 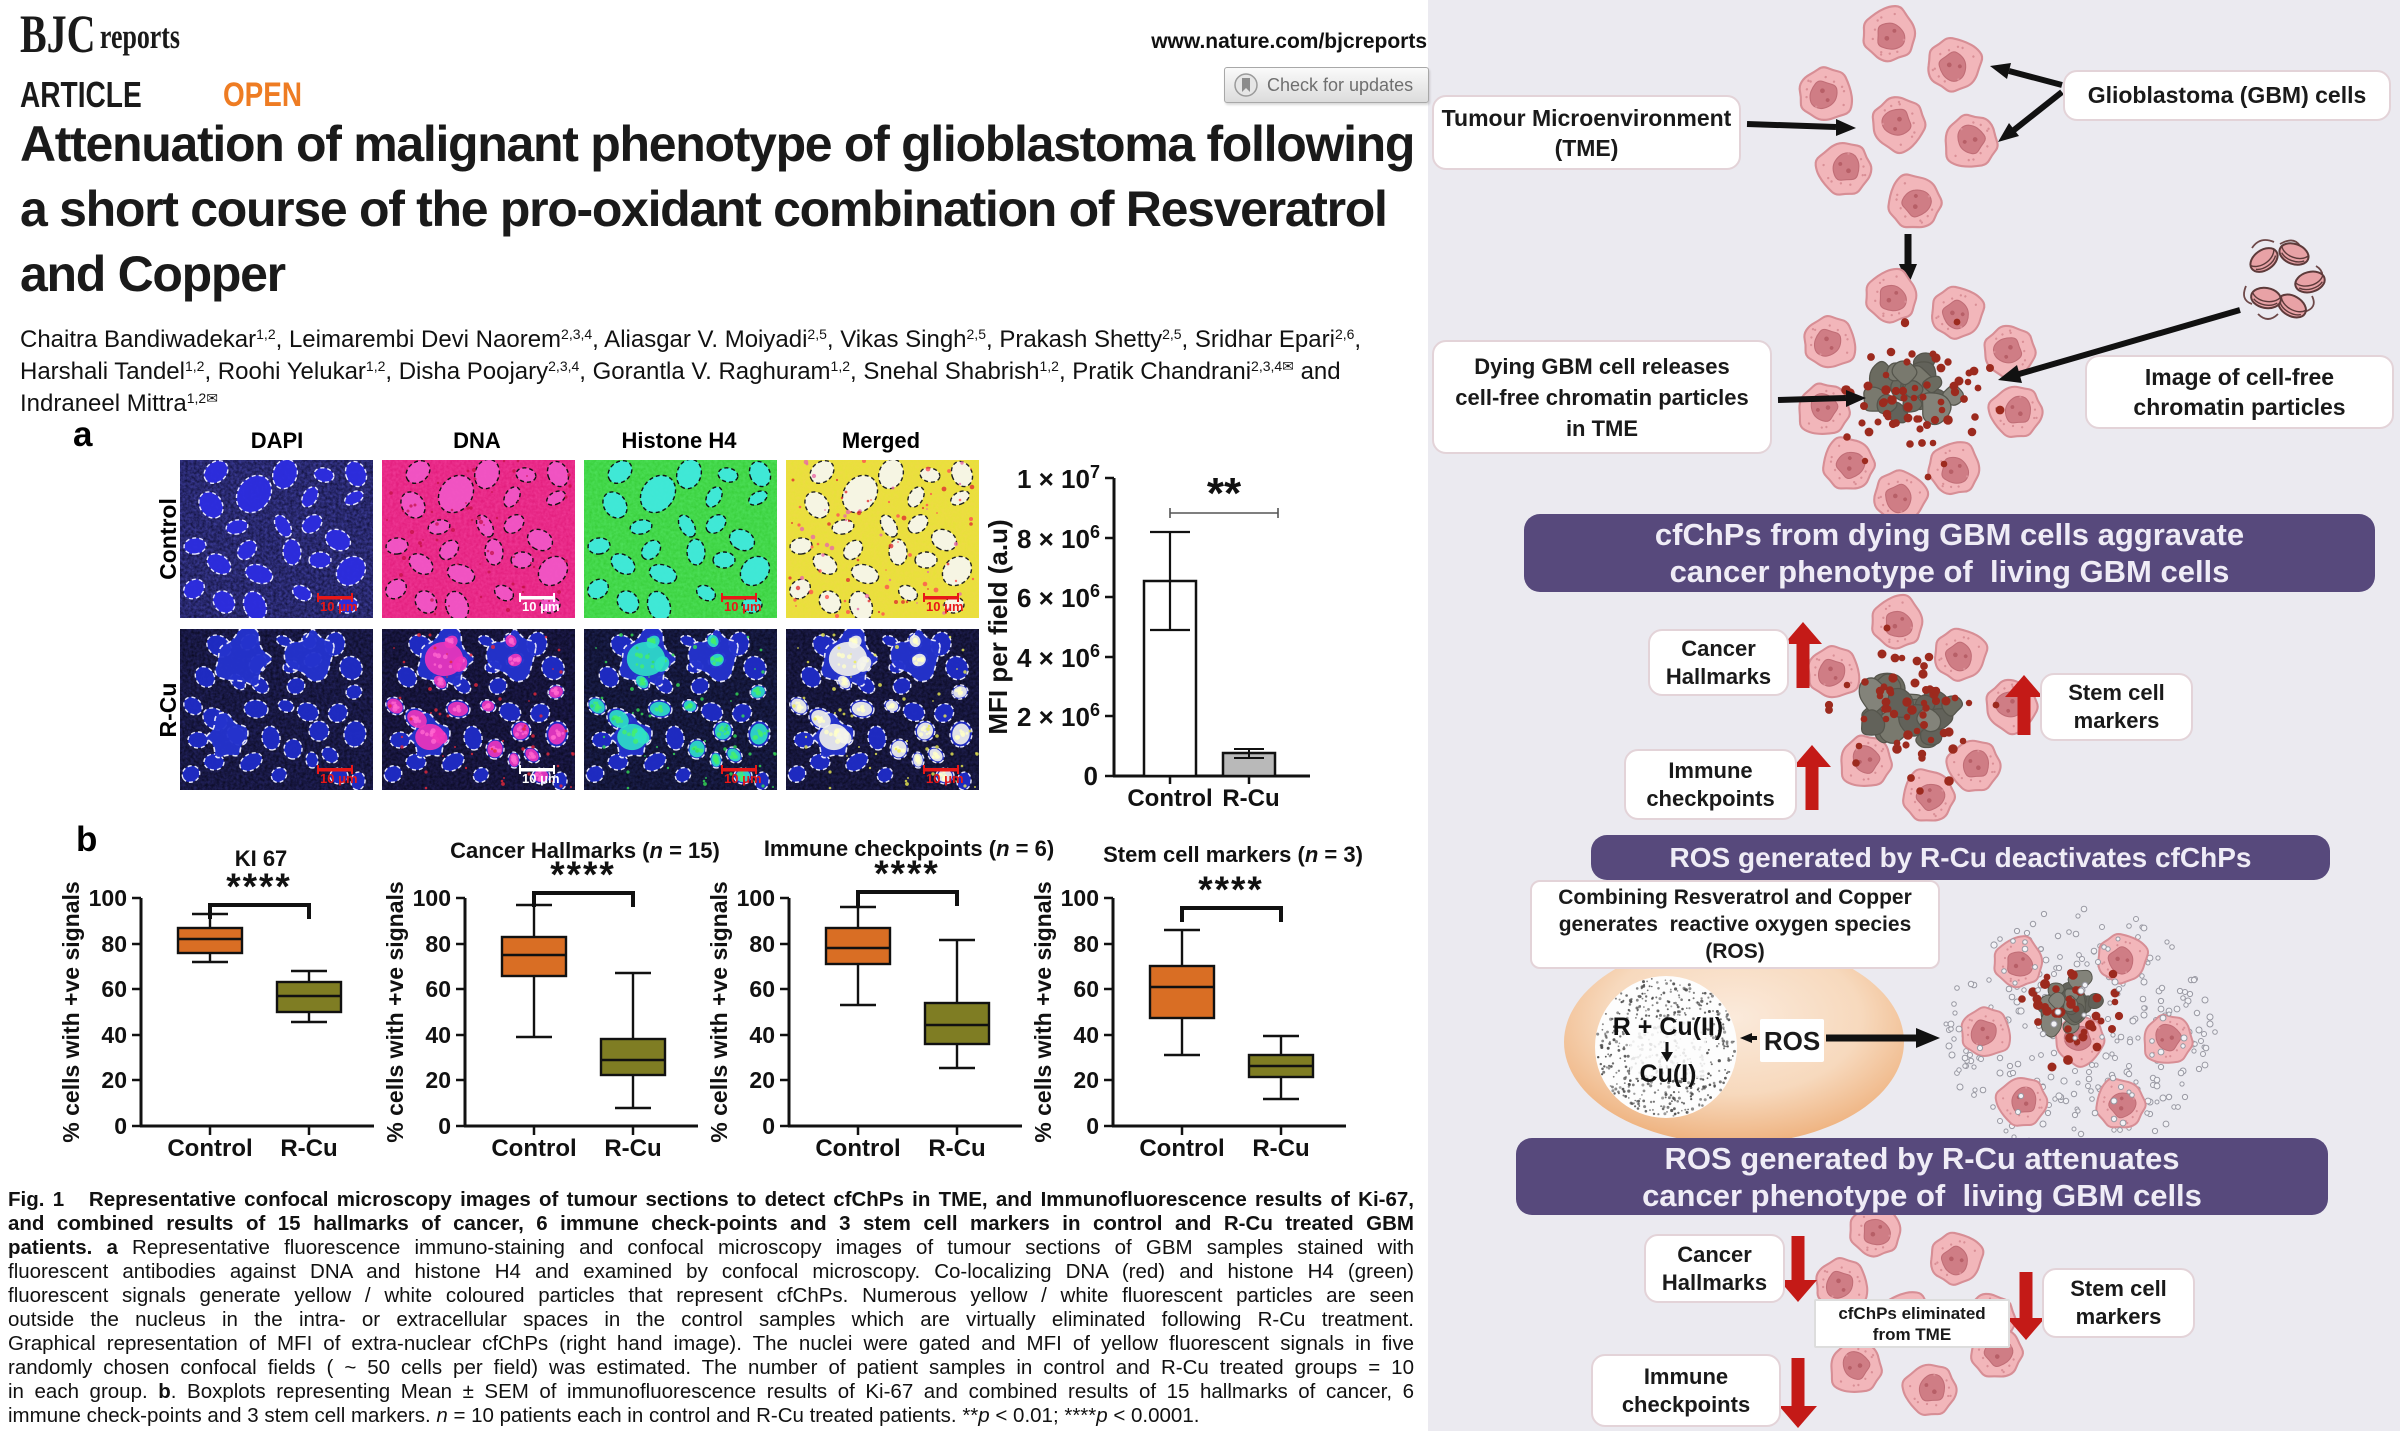 I want to click on svg-text: Immune checkpoints (n = 6), so click(x=909, y=848).